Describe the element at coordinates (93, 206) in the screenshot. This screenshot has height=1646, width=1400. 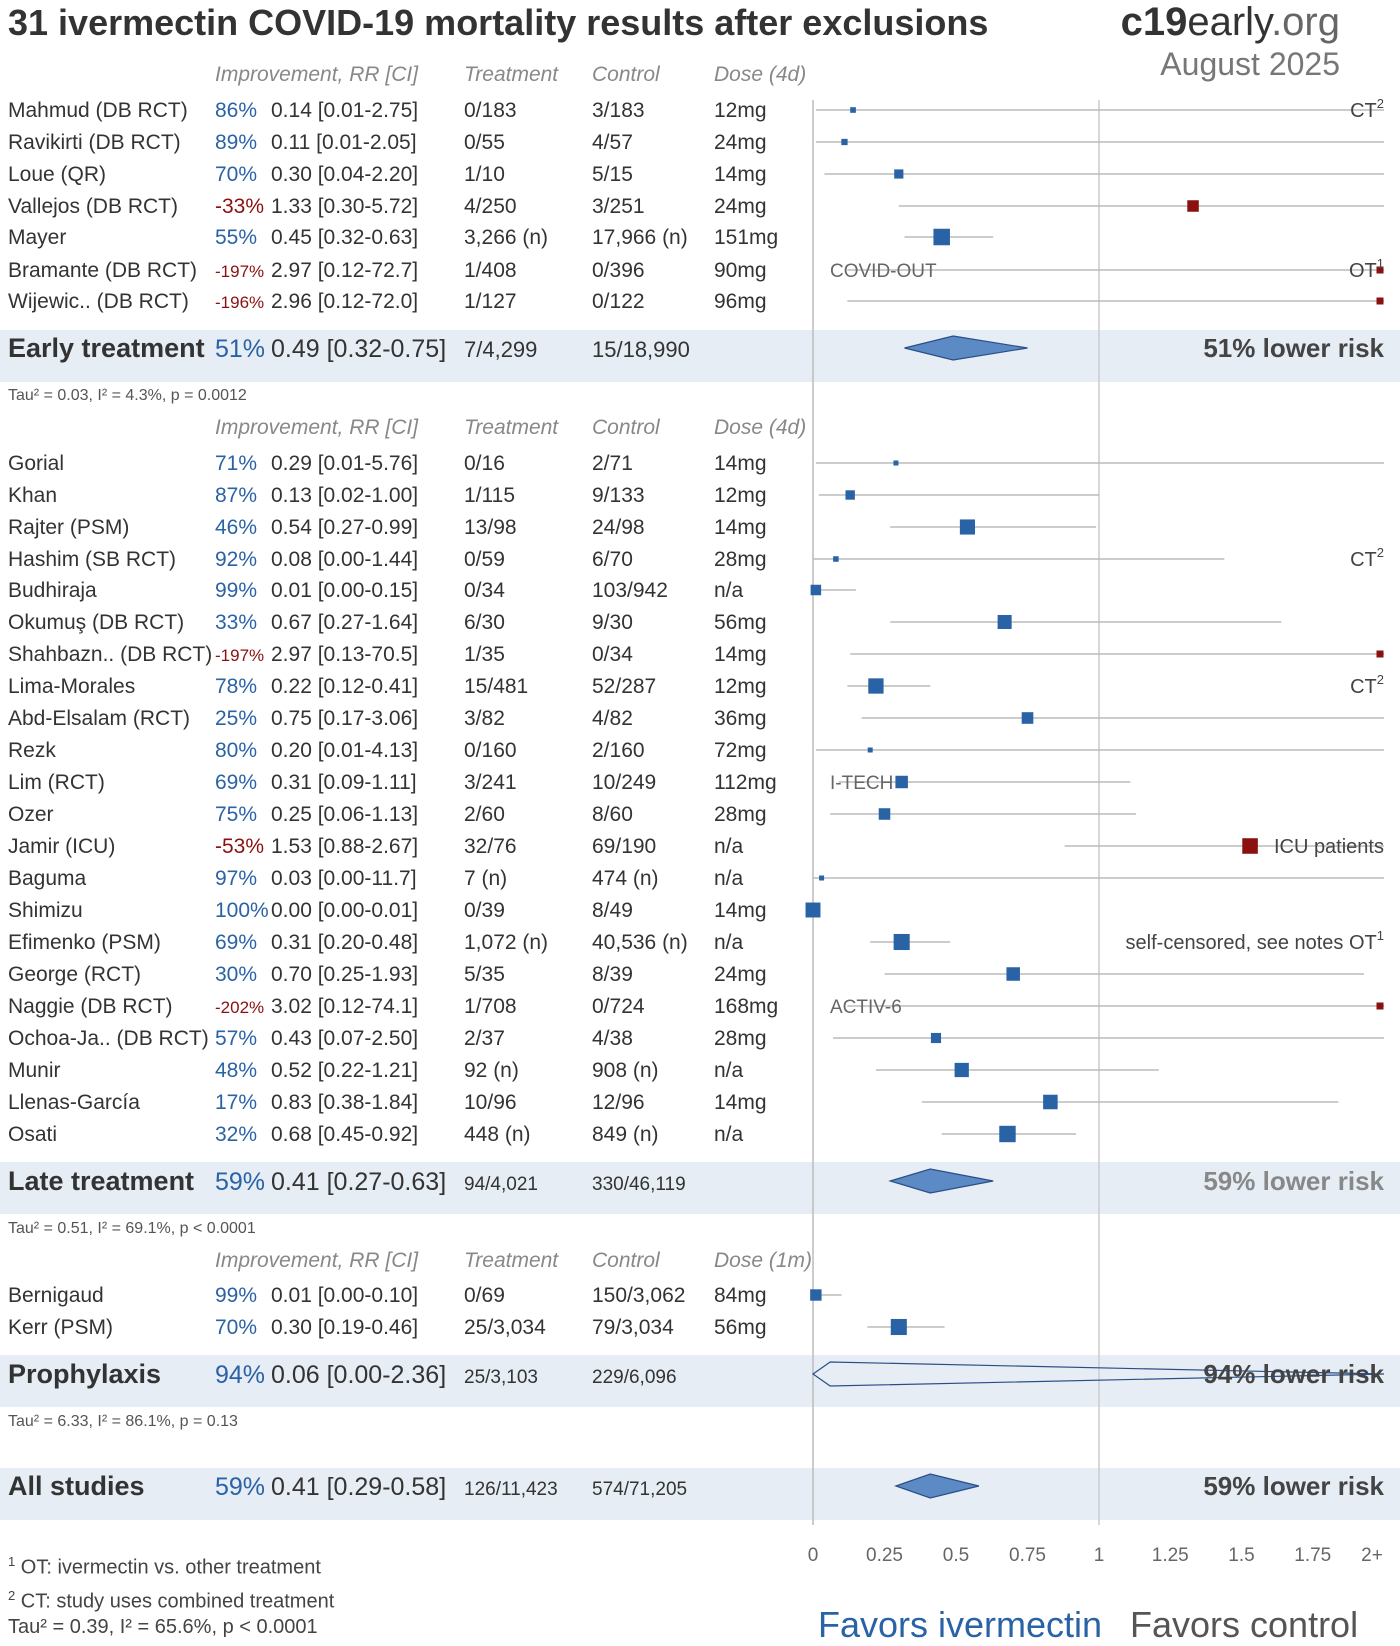
I see `study-name: Vallejos (DB RCT)` at that location.